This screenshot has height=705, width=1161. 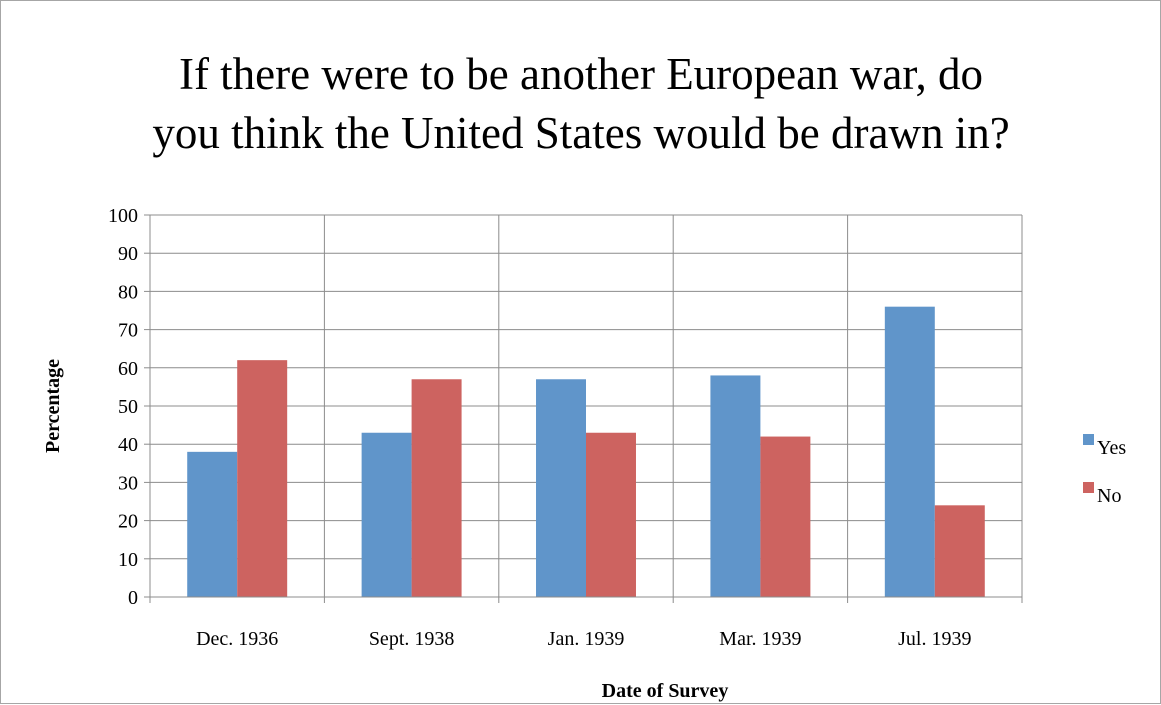 What do you see at coordinates (128, 331) in the screenshot?
I see `y-tick-label: 70` at bounding box center [128, 331].